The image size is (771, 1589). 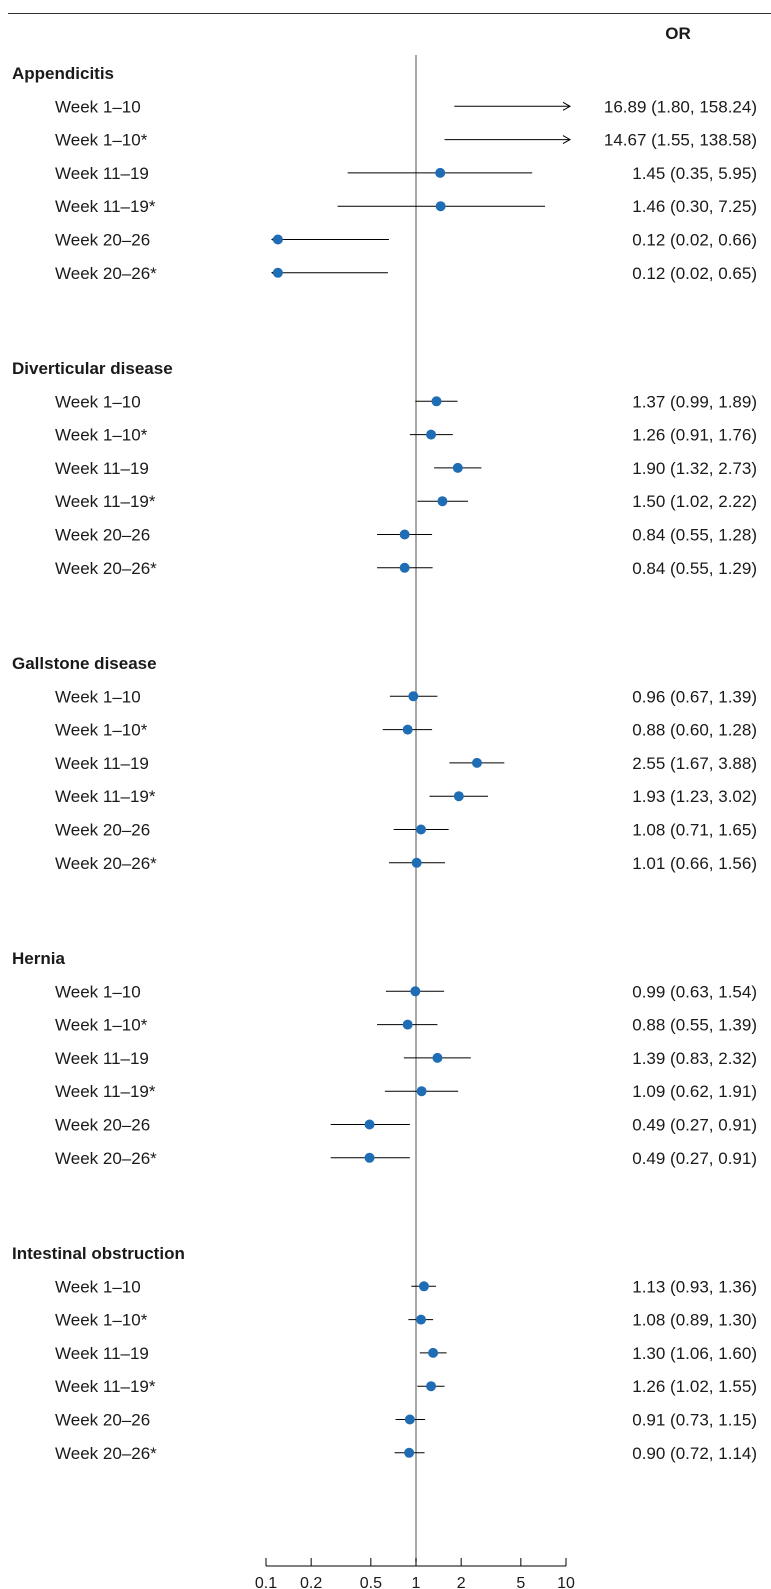 I want to click on or-value-text: 0.12 (0.02, 0.65), so click(x=694, y=273).